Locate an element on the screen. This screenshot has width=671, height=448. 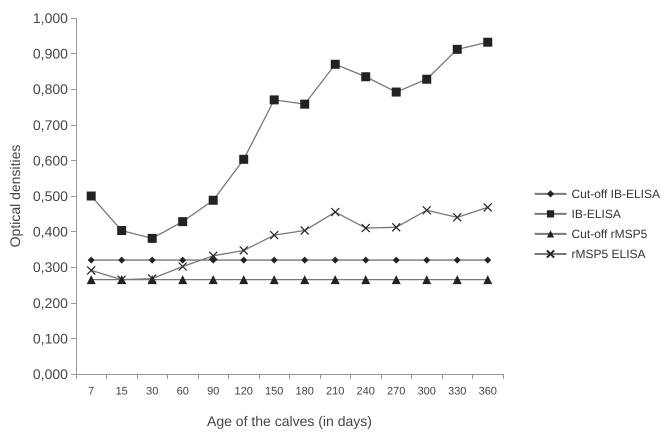
y-tick-label: 0,400 is located at coordinates (50, 232).